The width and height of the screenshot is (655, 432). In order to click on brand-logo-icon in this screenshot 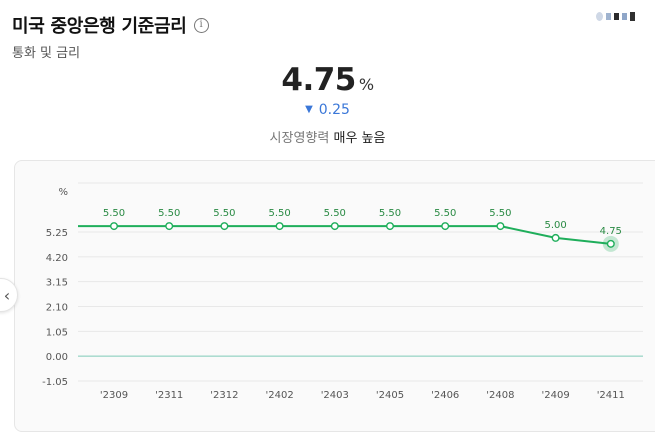, I will do `click(615, 16)`.